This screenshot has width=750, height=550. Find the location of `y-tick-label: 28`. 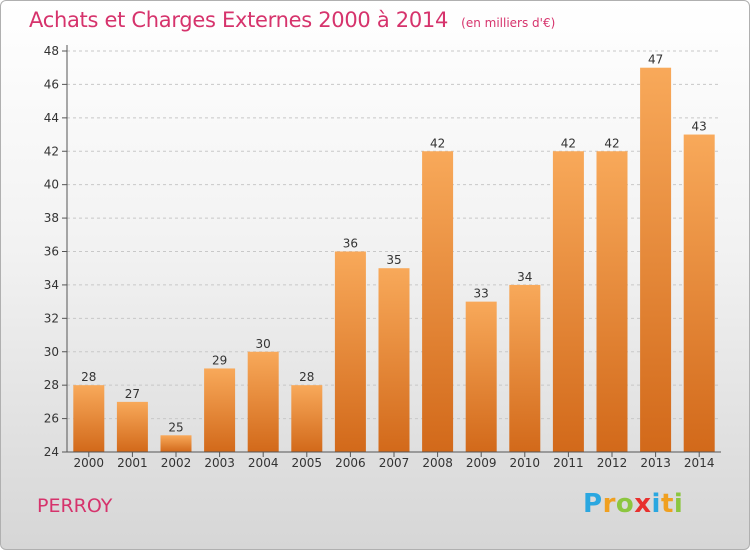

y-tick-label: 28 is located at coordinates (51, 385).